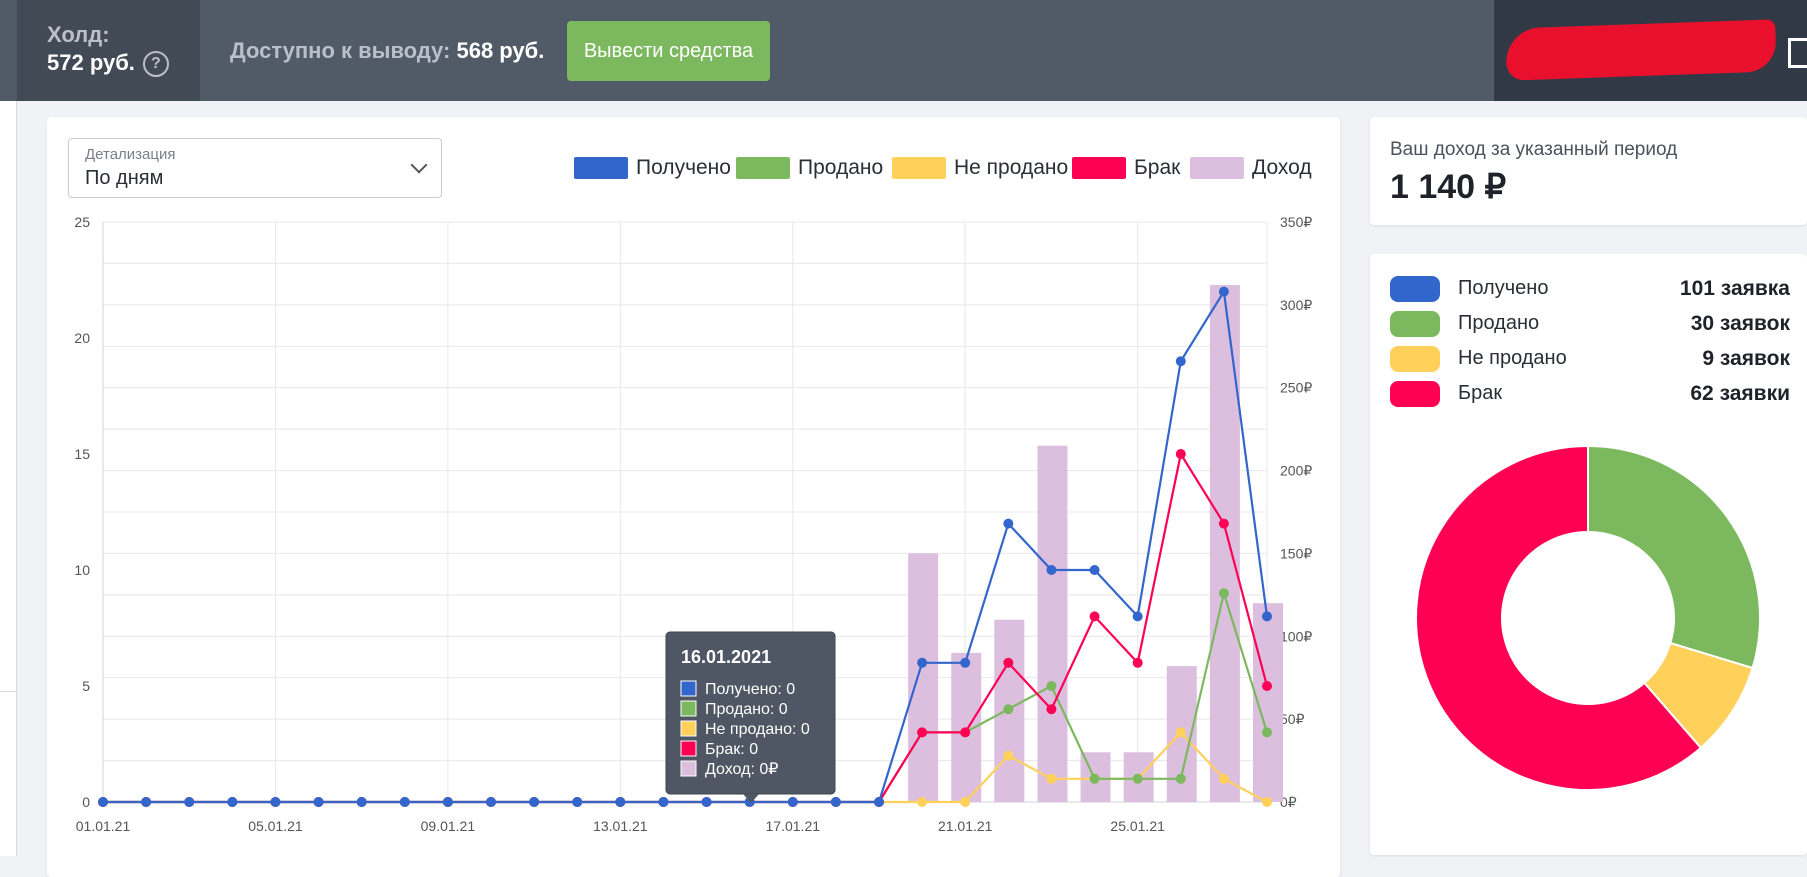  Describe the element at coordinates (1296, 553) in the screenshot. I see `y2-tick-label: 150₽` at that location.